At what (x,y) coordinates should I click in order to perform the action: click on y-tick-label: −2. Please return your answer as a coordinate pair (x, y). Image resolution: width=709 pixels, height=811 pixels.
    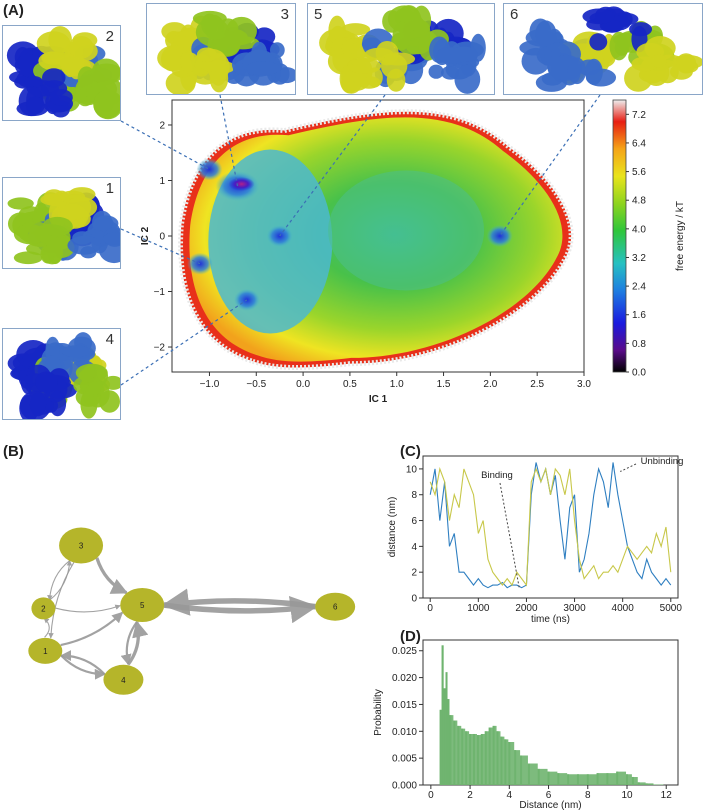
    Looking at the image, I should click on (160, 348).